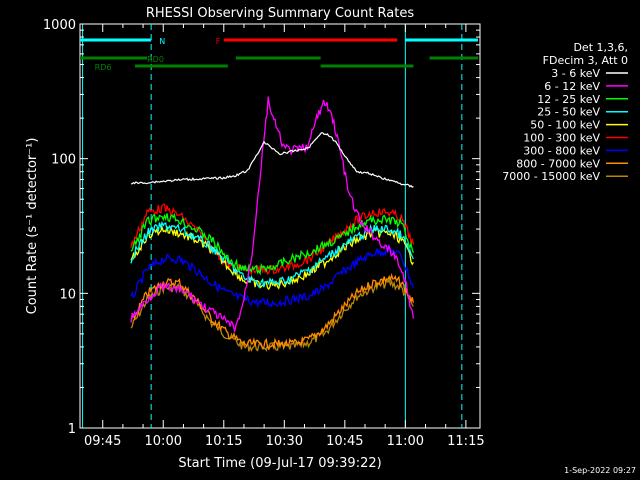 Image resolution: width=640 pixels, height=480 pixels. What do you see at coordinates (162, 41) in the screenshot?
I see `status-label-n: N` at bounding box center [162, 41].